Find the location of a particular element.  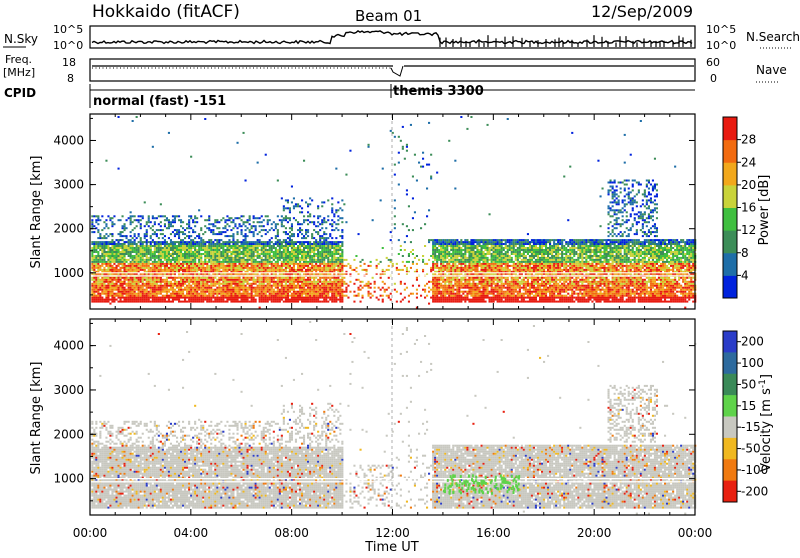

nsky-tick-high: 10^5 is located at coordinates (68, 29).